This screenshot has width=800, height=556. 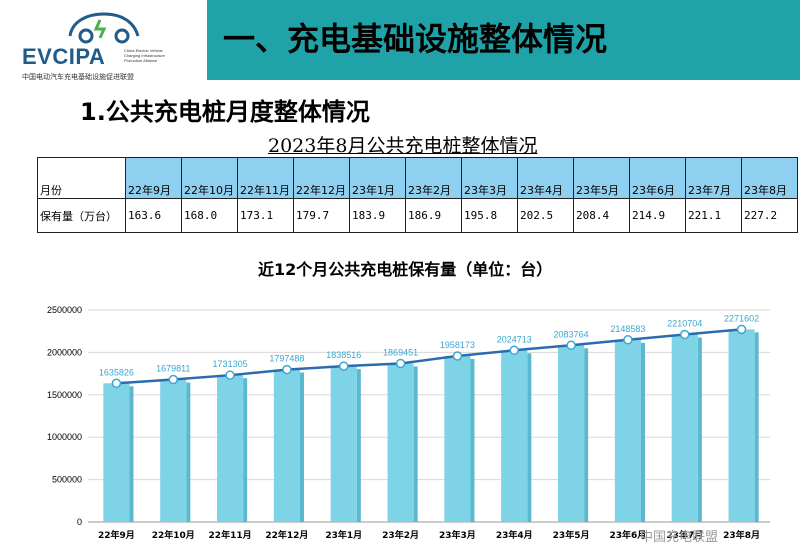 I want to click on y-tick-label: 500000, so click(x=67, y=480).